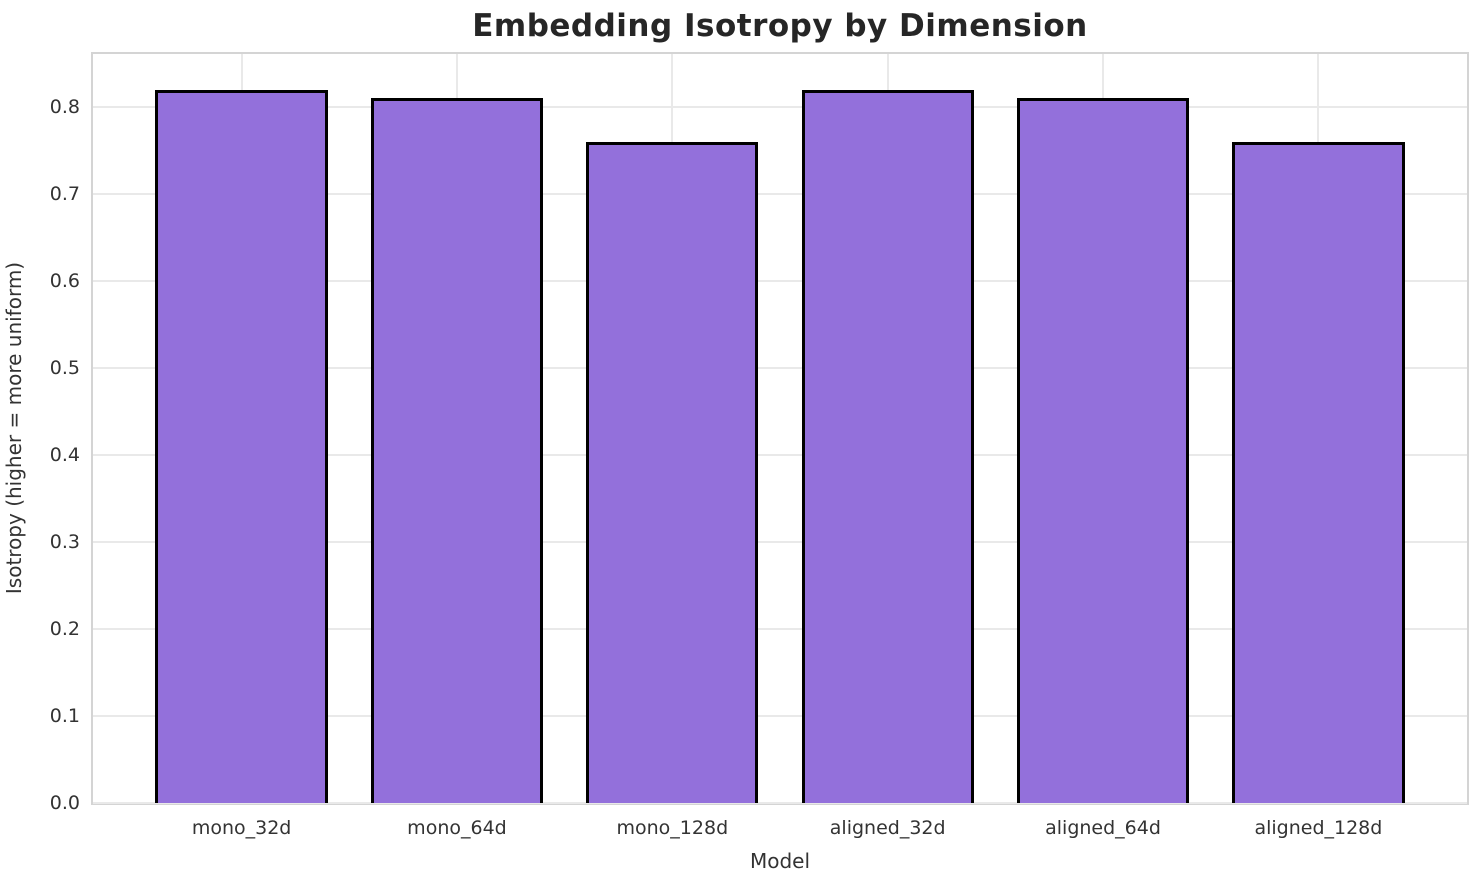 This screenshot has height=885, width=1484. Describe the element at coordinates (1103, 828) in the screenshot. I see `x-tick-label: aligned_64d` at that location.